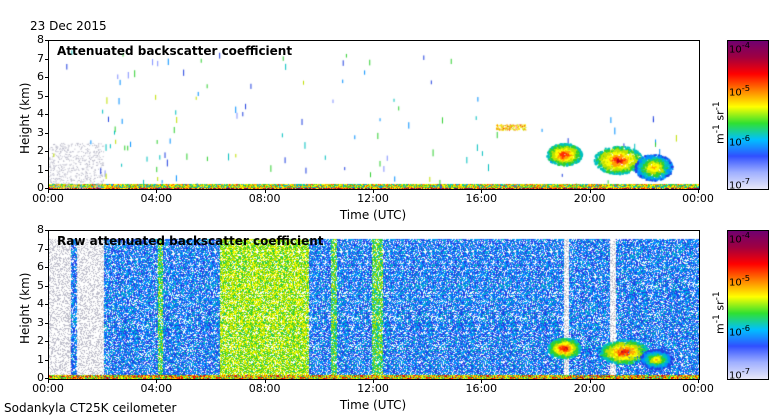 The width and height of the screenshot is (780, 420). What do you see at coordinates (68, 26) in the screenshot?
I see `date-label: 23 Dec 2015` at bounding box center [68, 26].